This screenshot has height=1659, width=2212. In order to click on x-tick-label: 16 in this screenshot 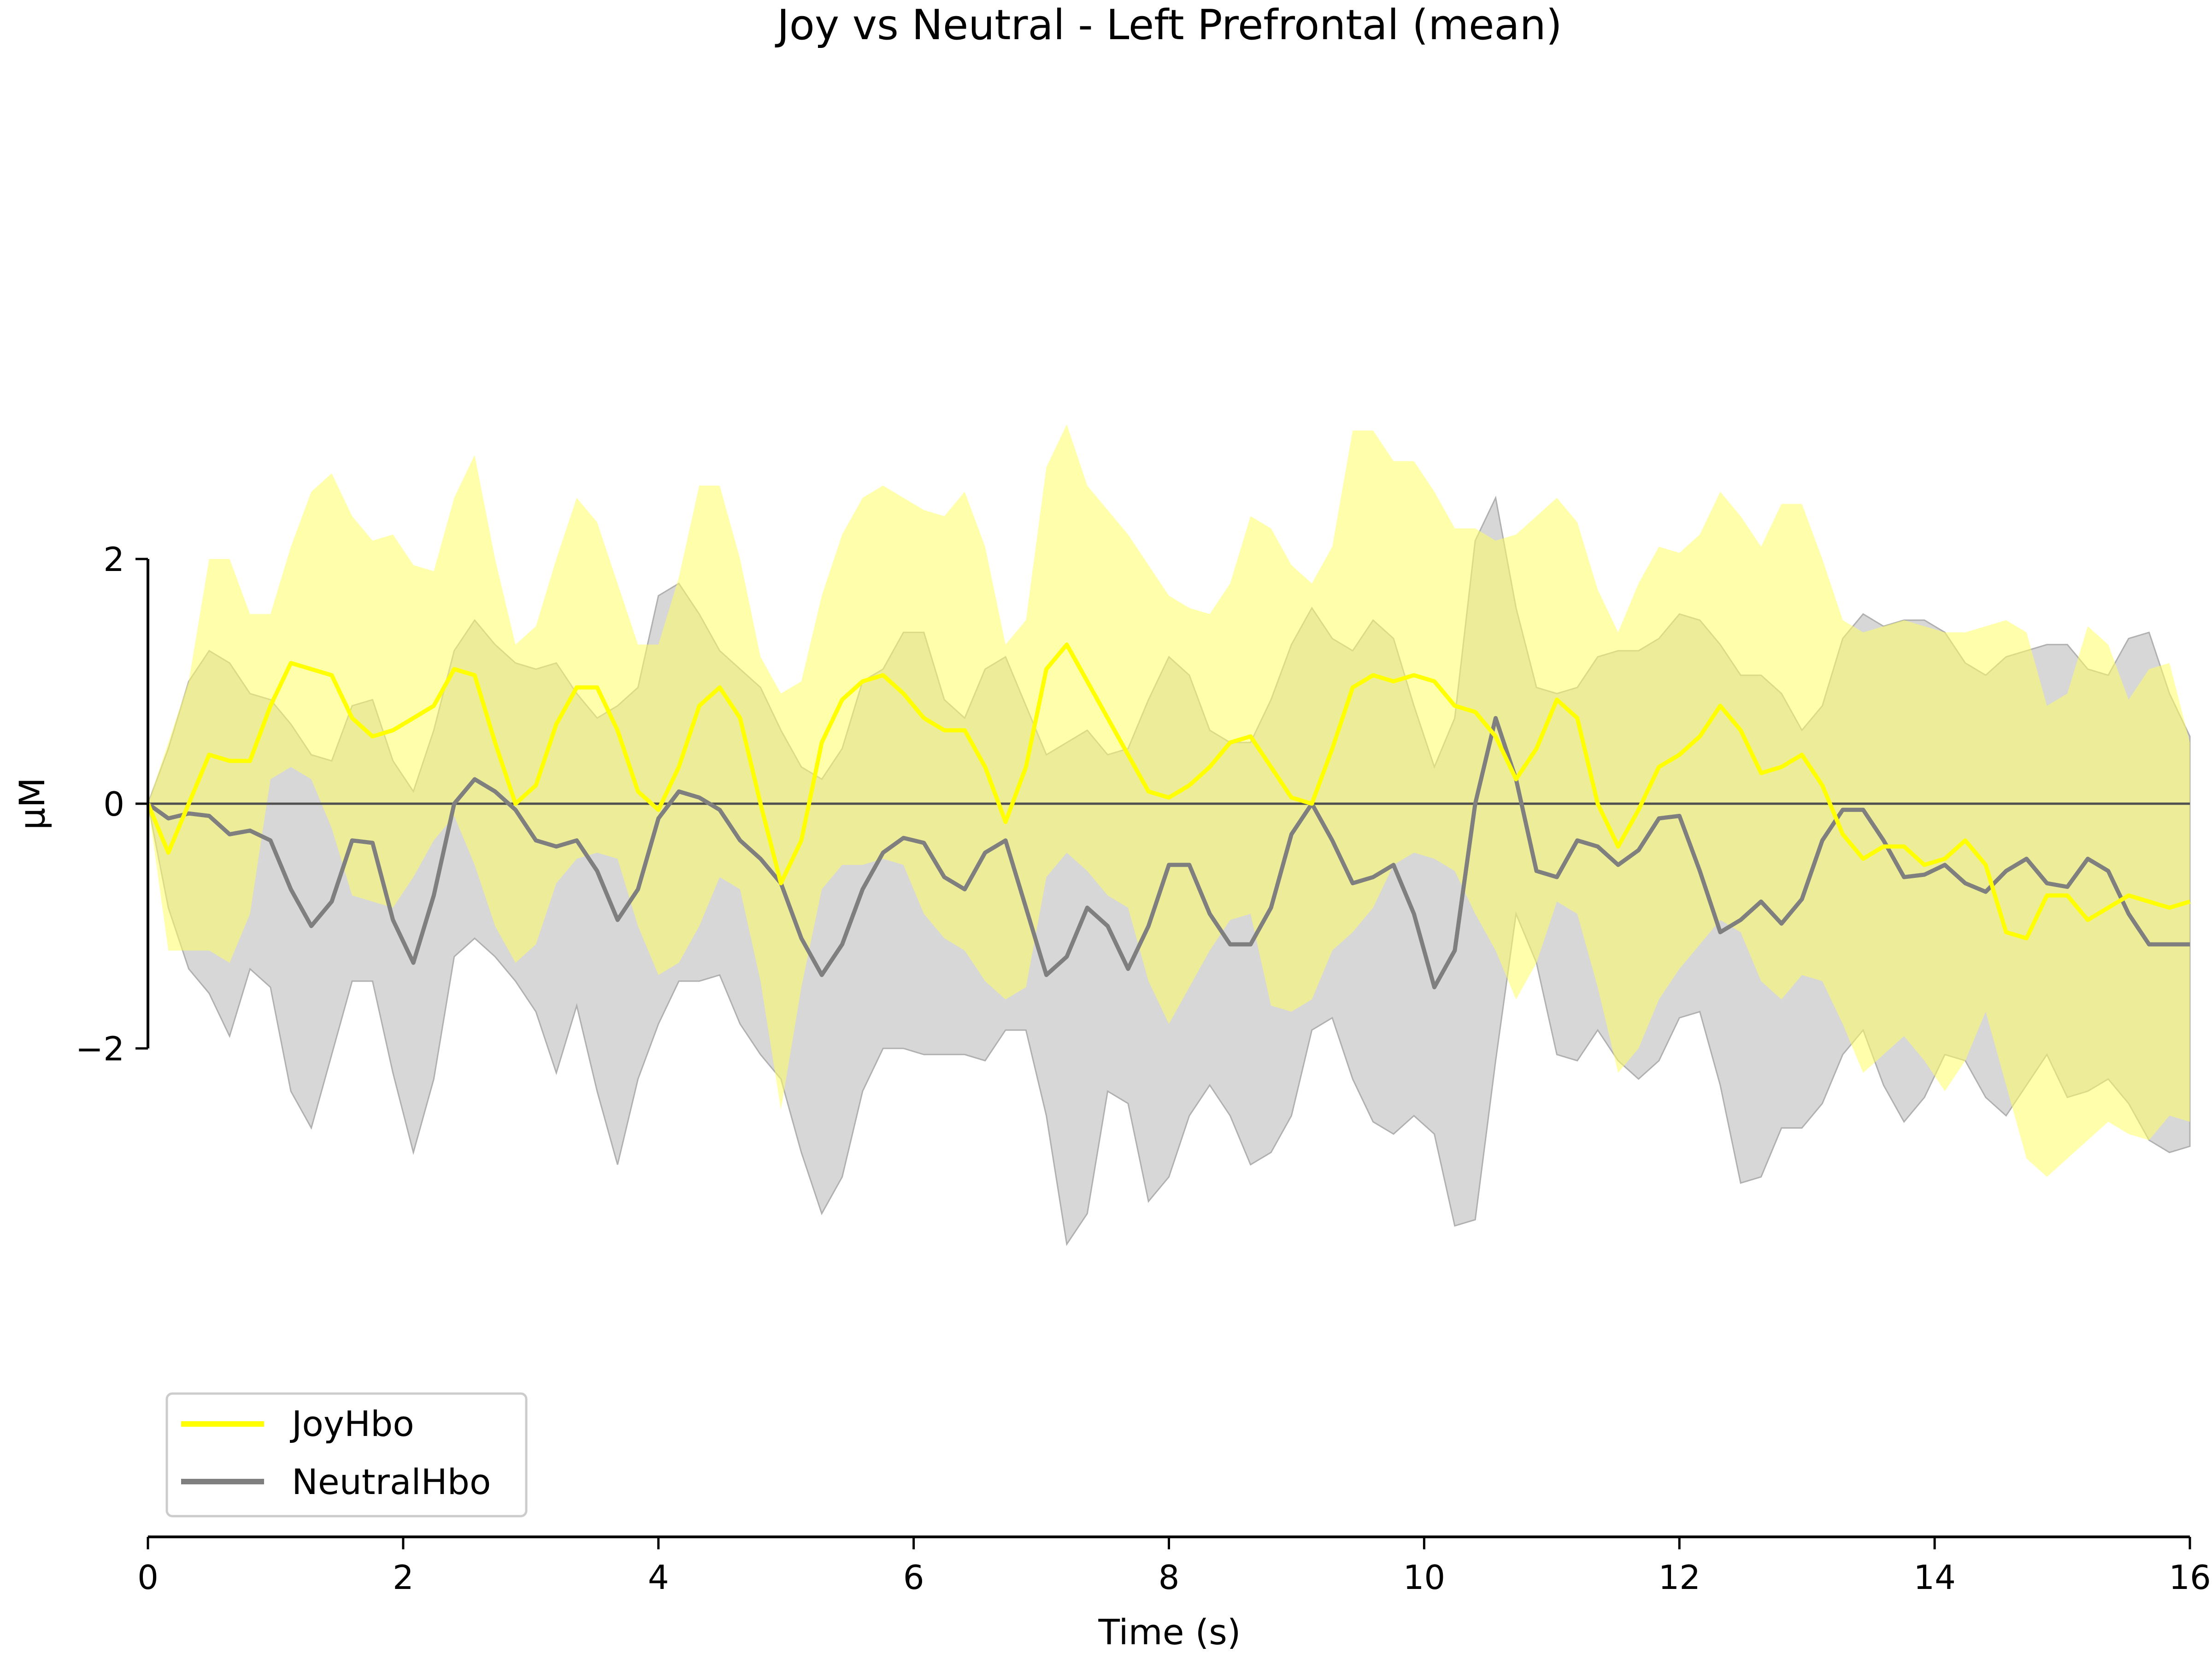, I will do `click(2190, 1577)`.